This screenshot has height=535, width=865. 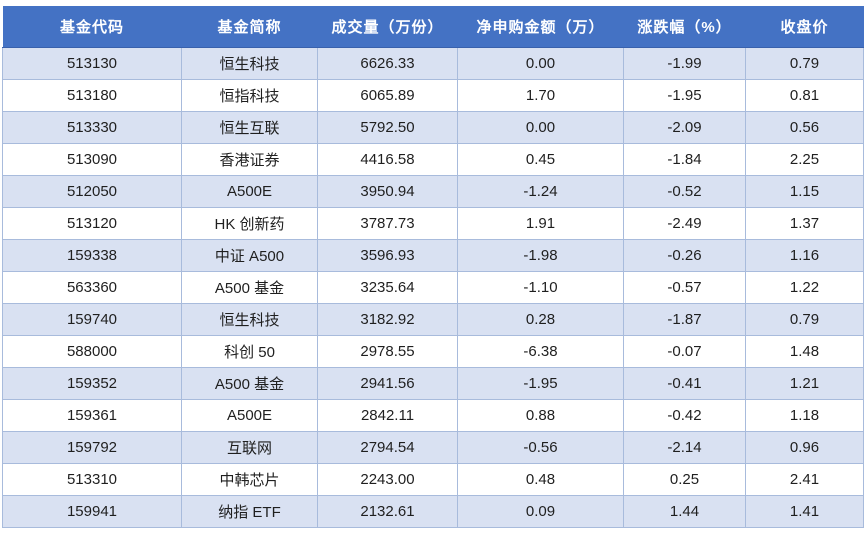 What do you see at coordinates (684, 351) in the screenshot?
I see `cell-change-pct: -0.07` at bounding box center [684, 351].